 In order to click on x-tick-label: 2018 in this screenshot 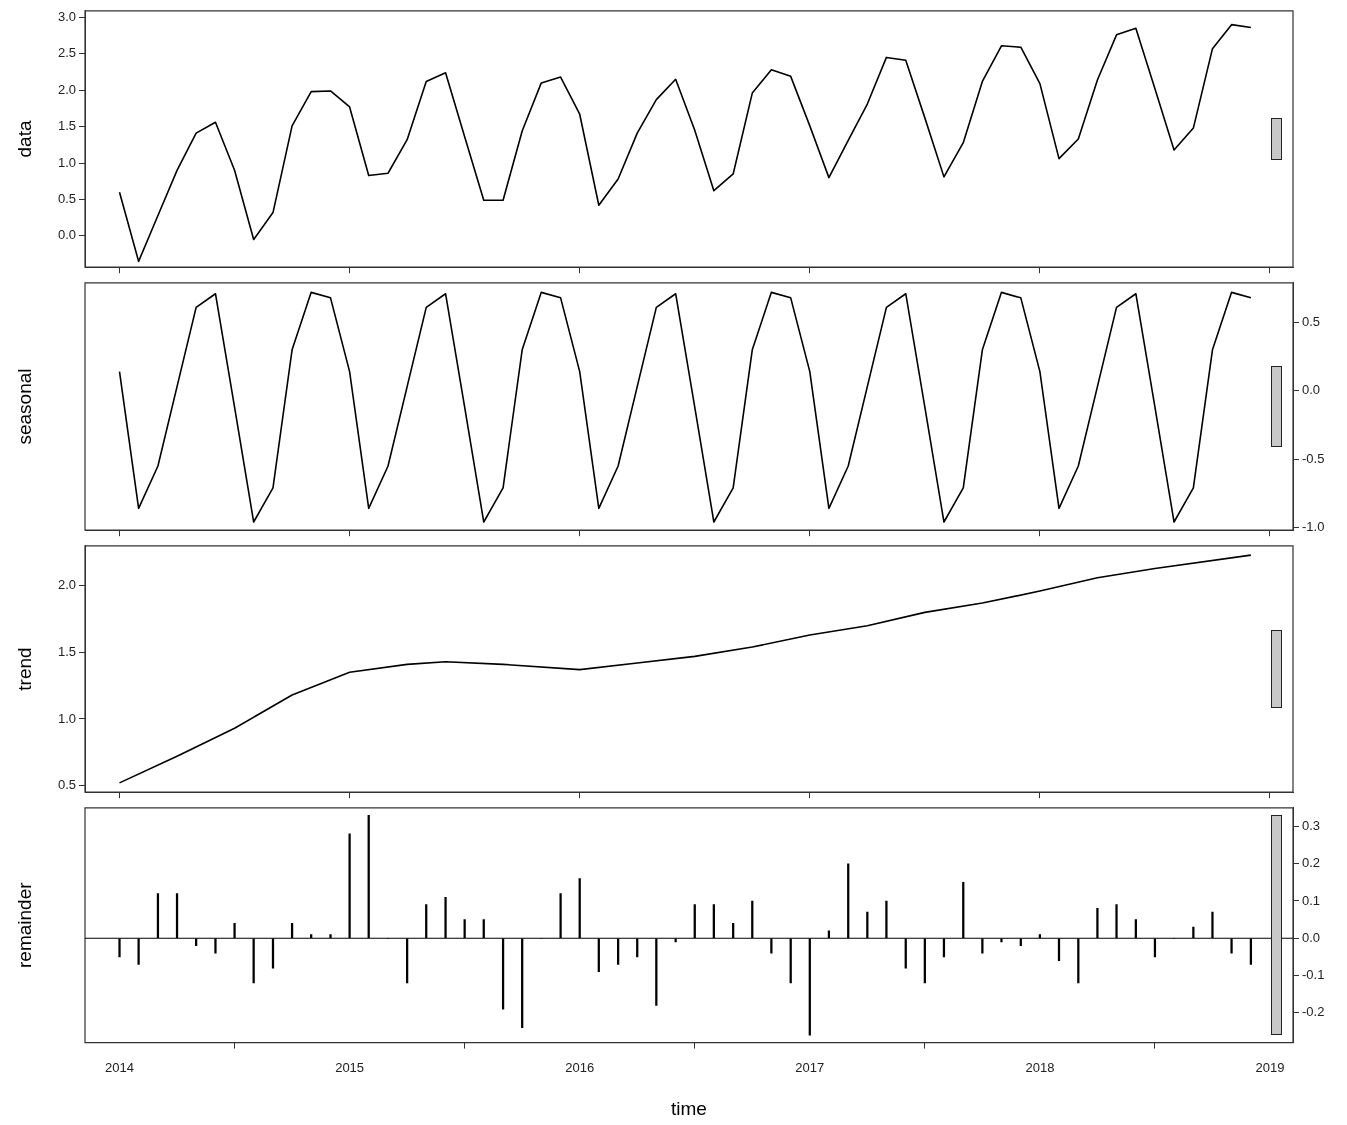, I will do `click(1040, 1067)`.